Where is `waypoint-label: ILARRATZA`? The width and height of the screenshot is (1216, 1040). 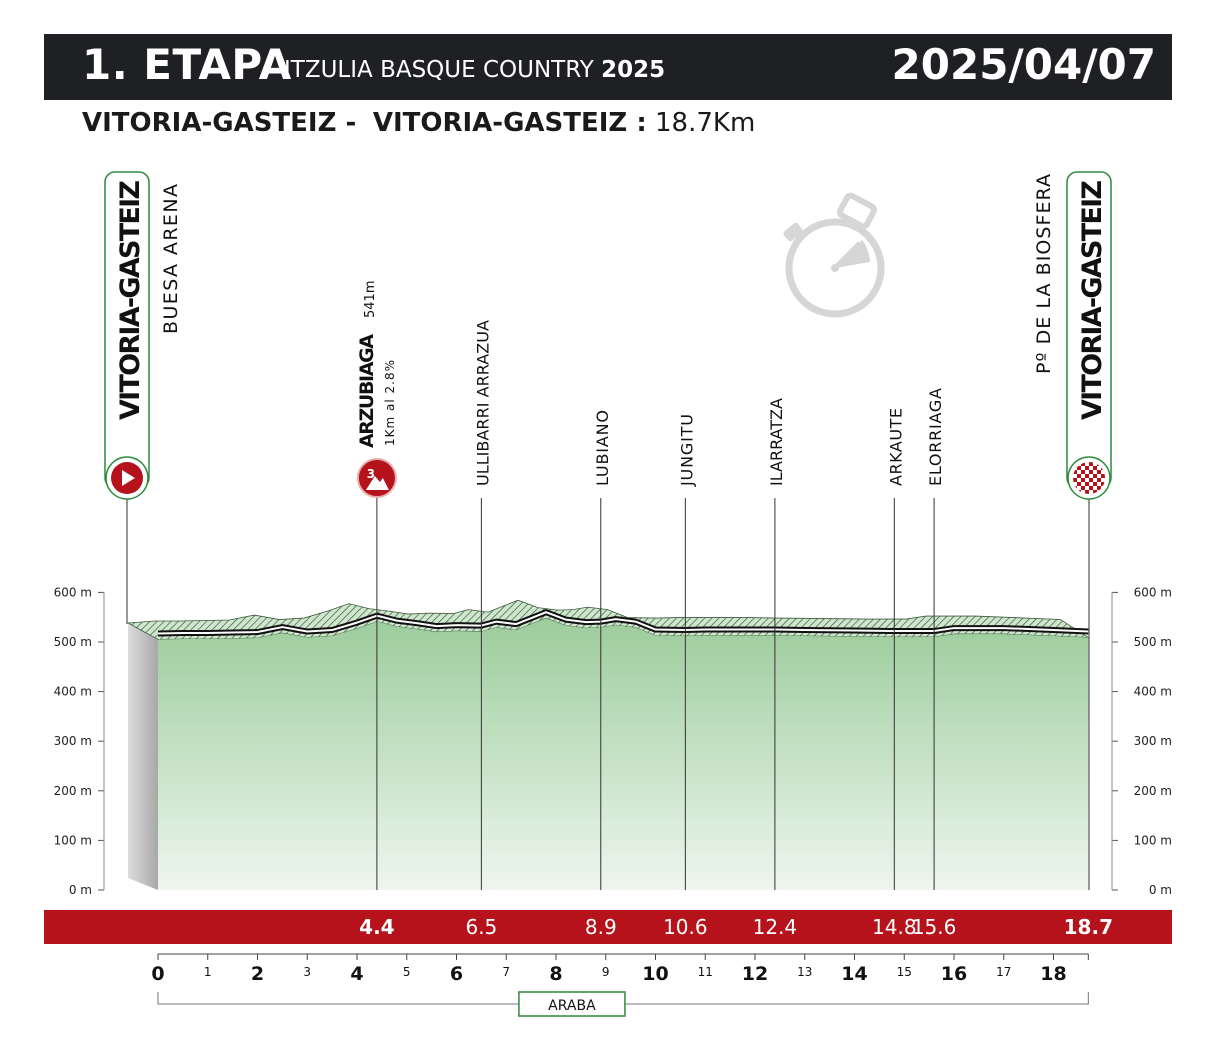 waypoint-label: ILARRATZA is located at coordinates (776, 442).